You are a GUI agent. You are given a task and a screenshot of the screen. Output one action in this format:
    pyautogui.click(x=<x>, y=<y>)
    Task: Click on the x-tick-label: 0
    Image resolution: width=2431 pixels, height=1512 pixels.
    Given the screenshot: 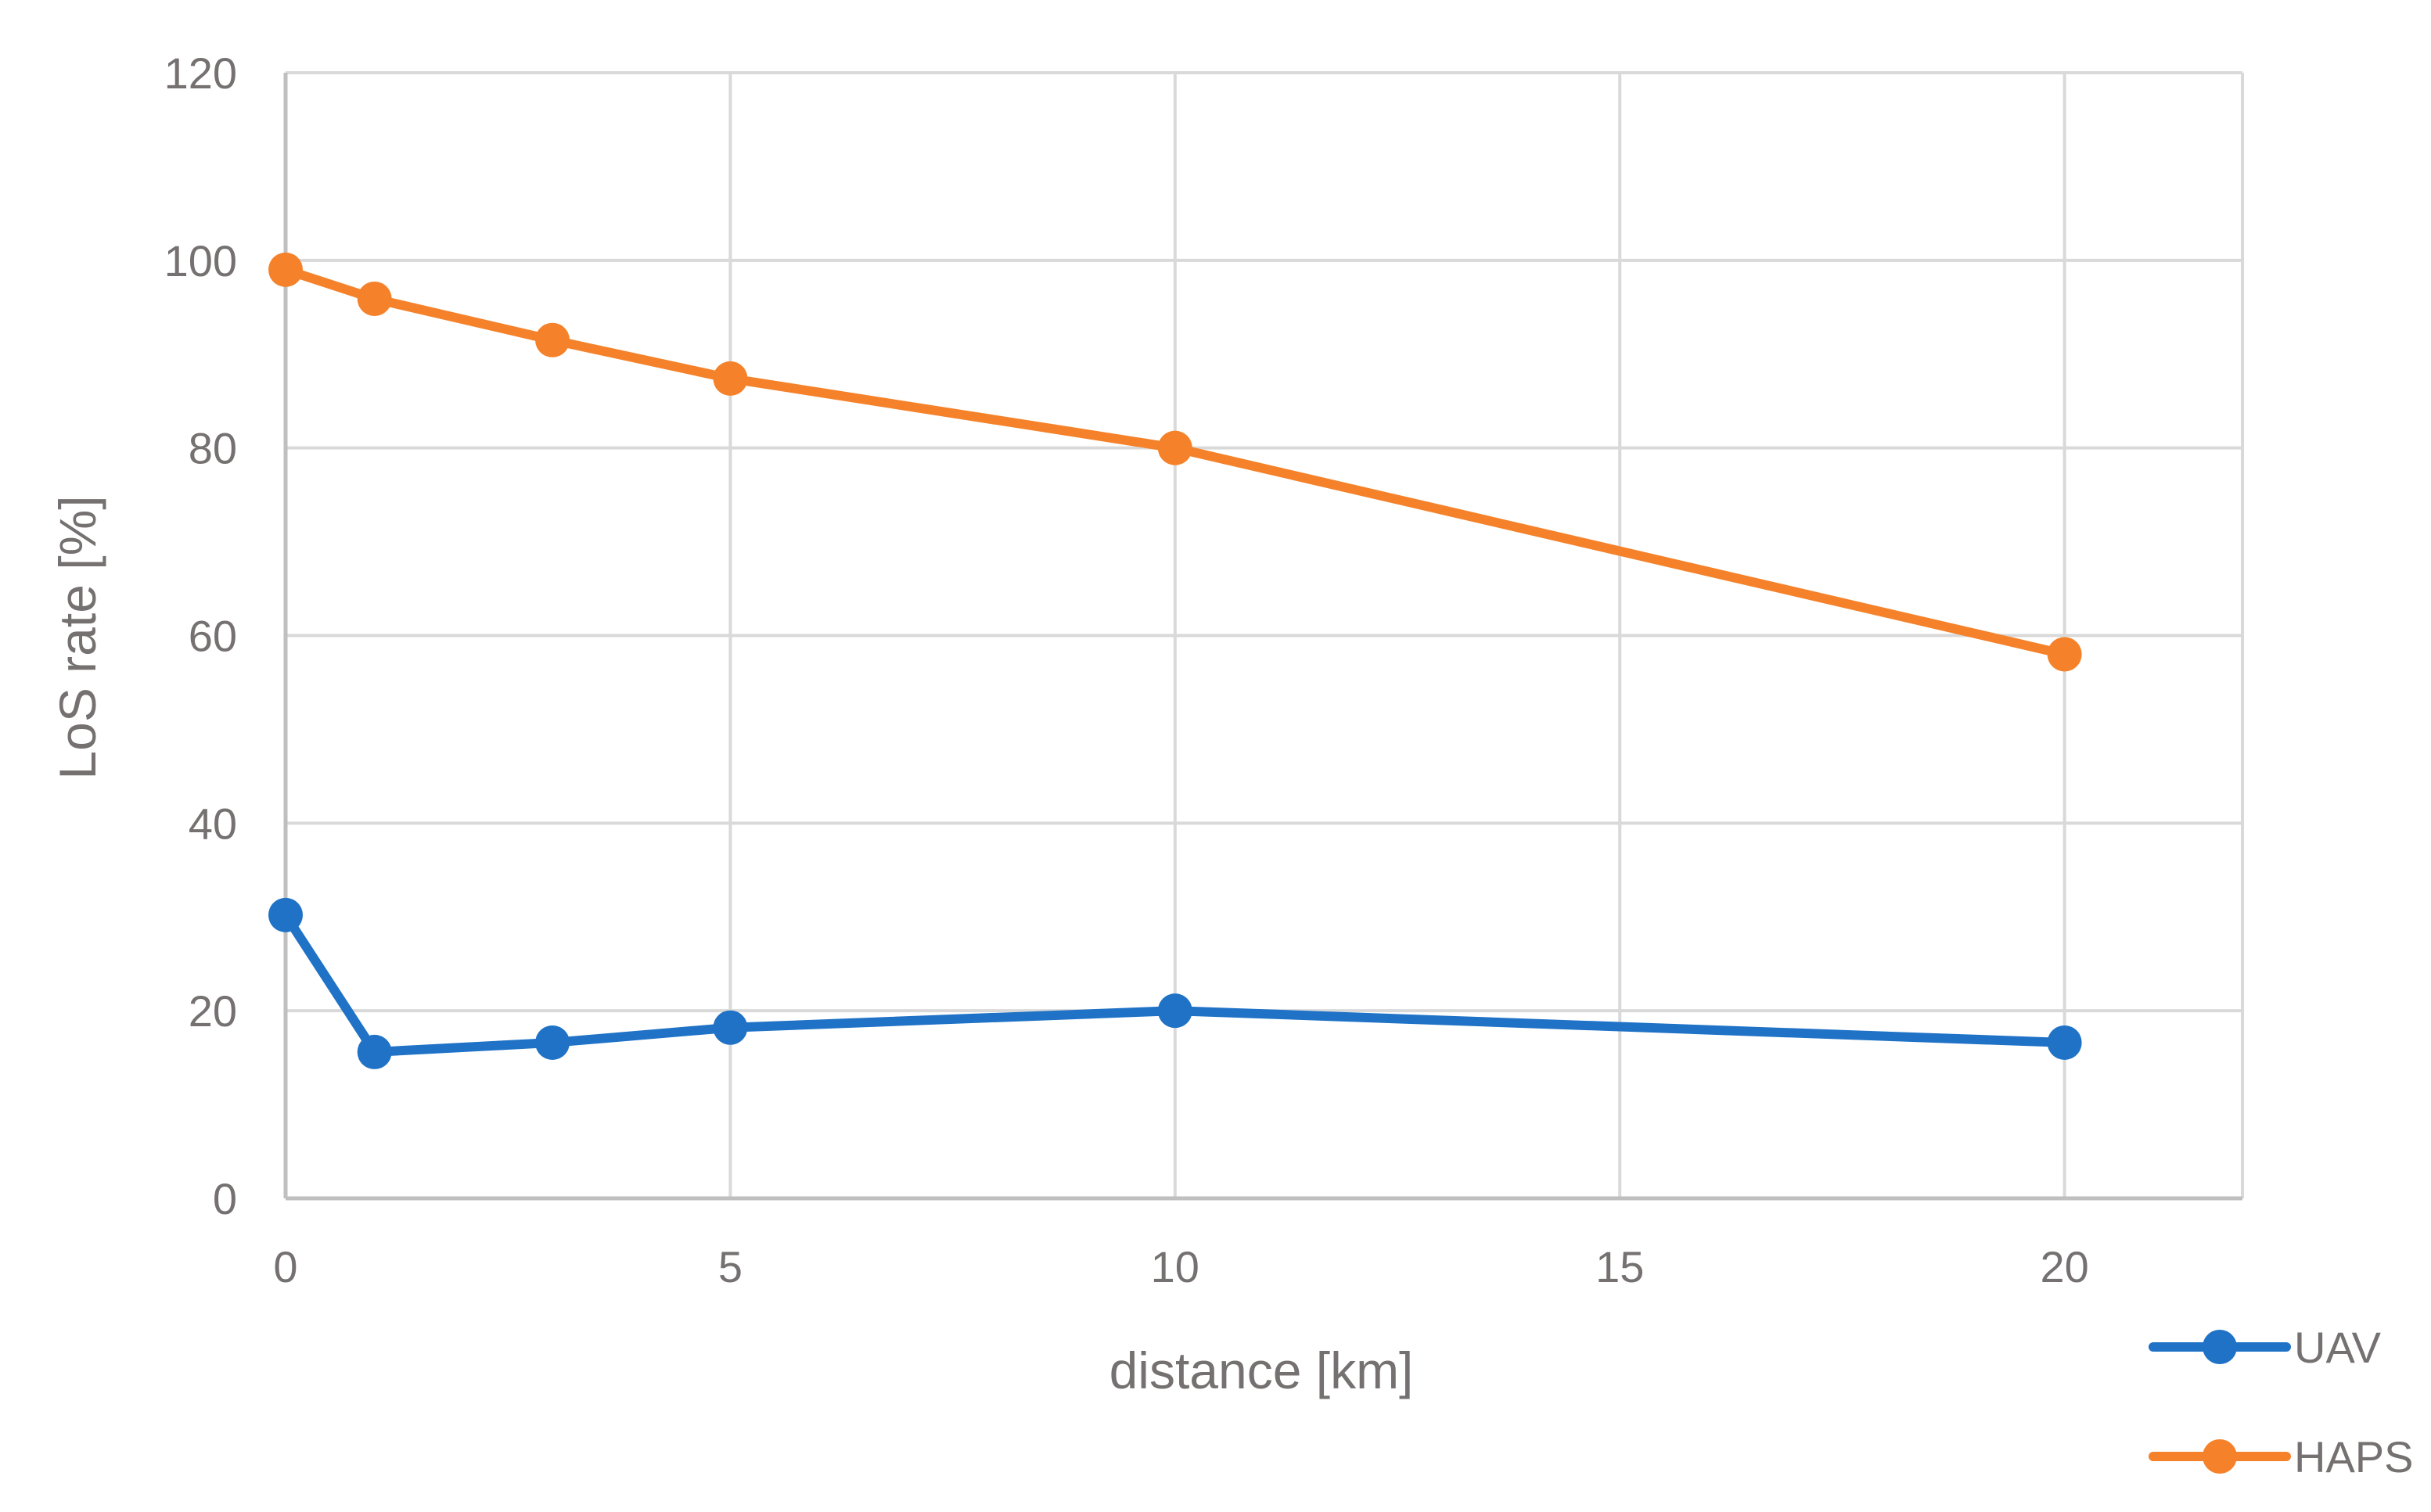 What is the action you would take?
    pyautogui.click(x=285, y=1266)
    